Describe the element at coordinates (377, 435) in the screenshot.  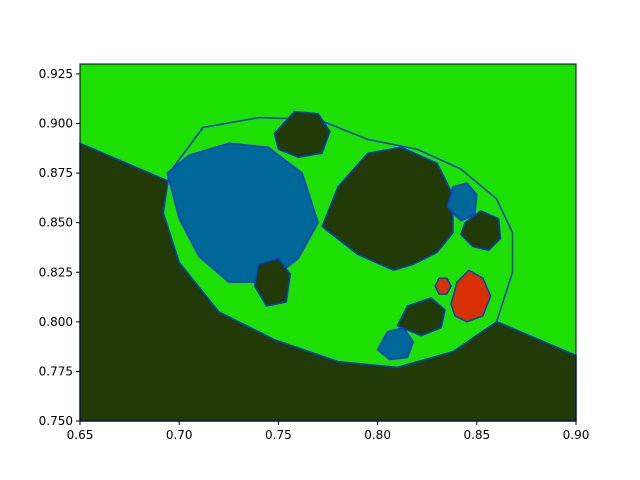
I see `x-tick-label: 0.80` at that location.